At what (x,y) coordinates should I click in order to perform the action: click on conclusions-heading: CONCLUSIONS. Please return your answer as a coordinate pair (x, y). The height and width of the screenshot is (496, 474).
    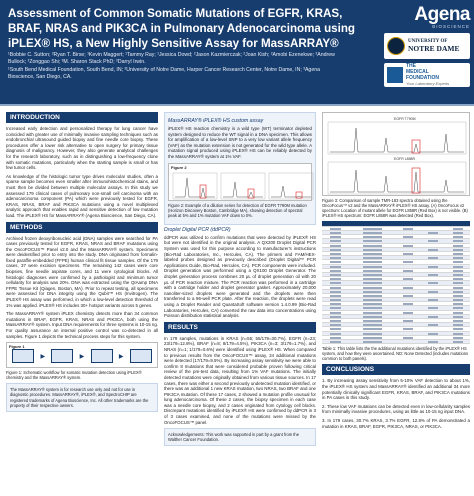
    Looking at the image, I should click on (396, 370).